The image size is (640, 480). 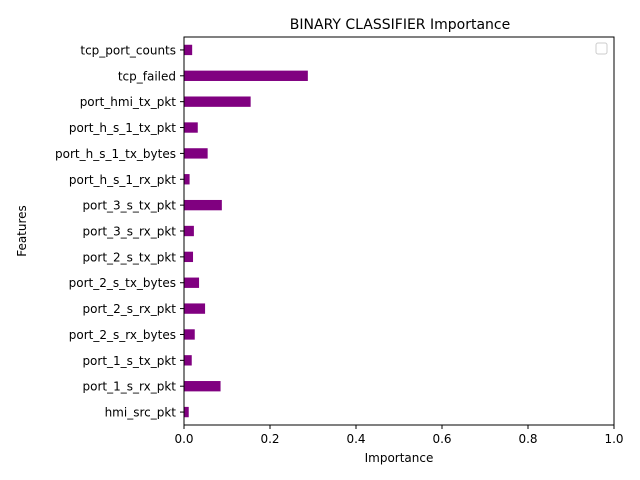 What do you see at coordinates (130, 387) in the screenshot?
I see `y-tick-label: port_1_s_rx_pkt` at bounding box center [130, 387].